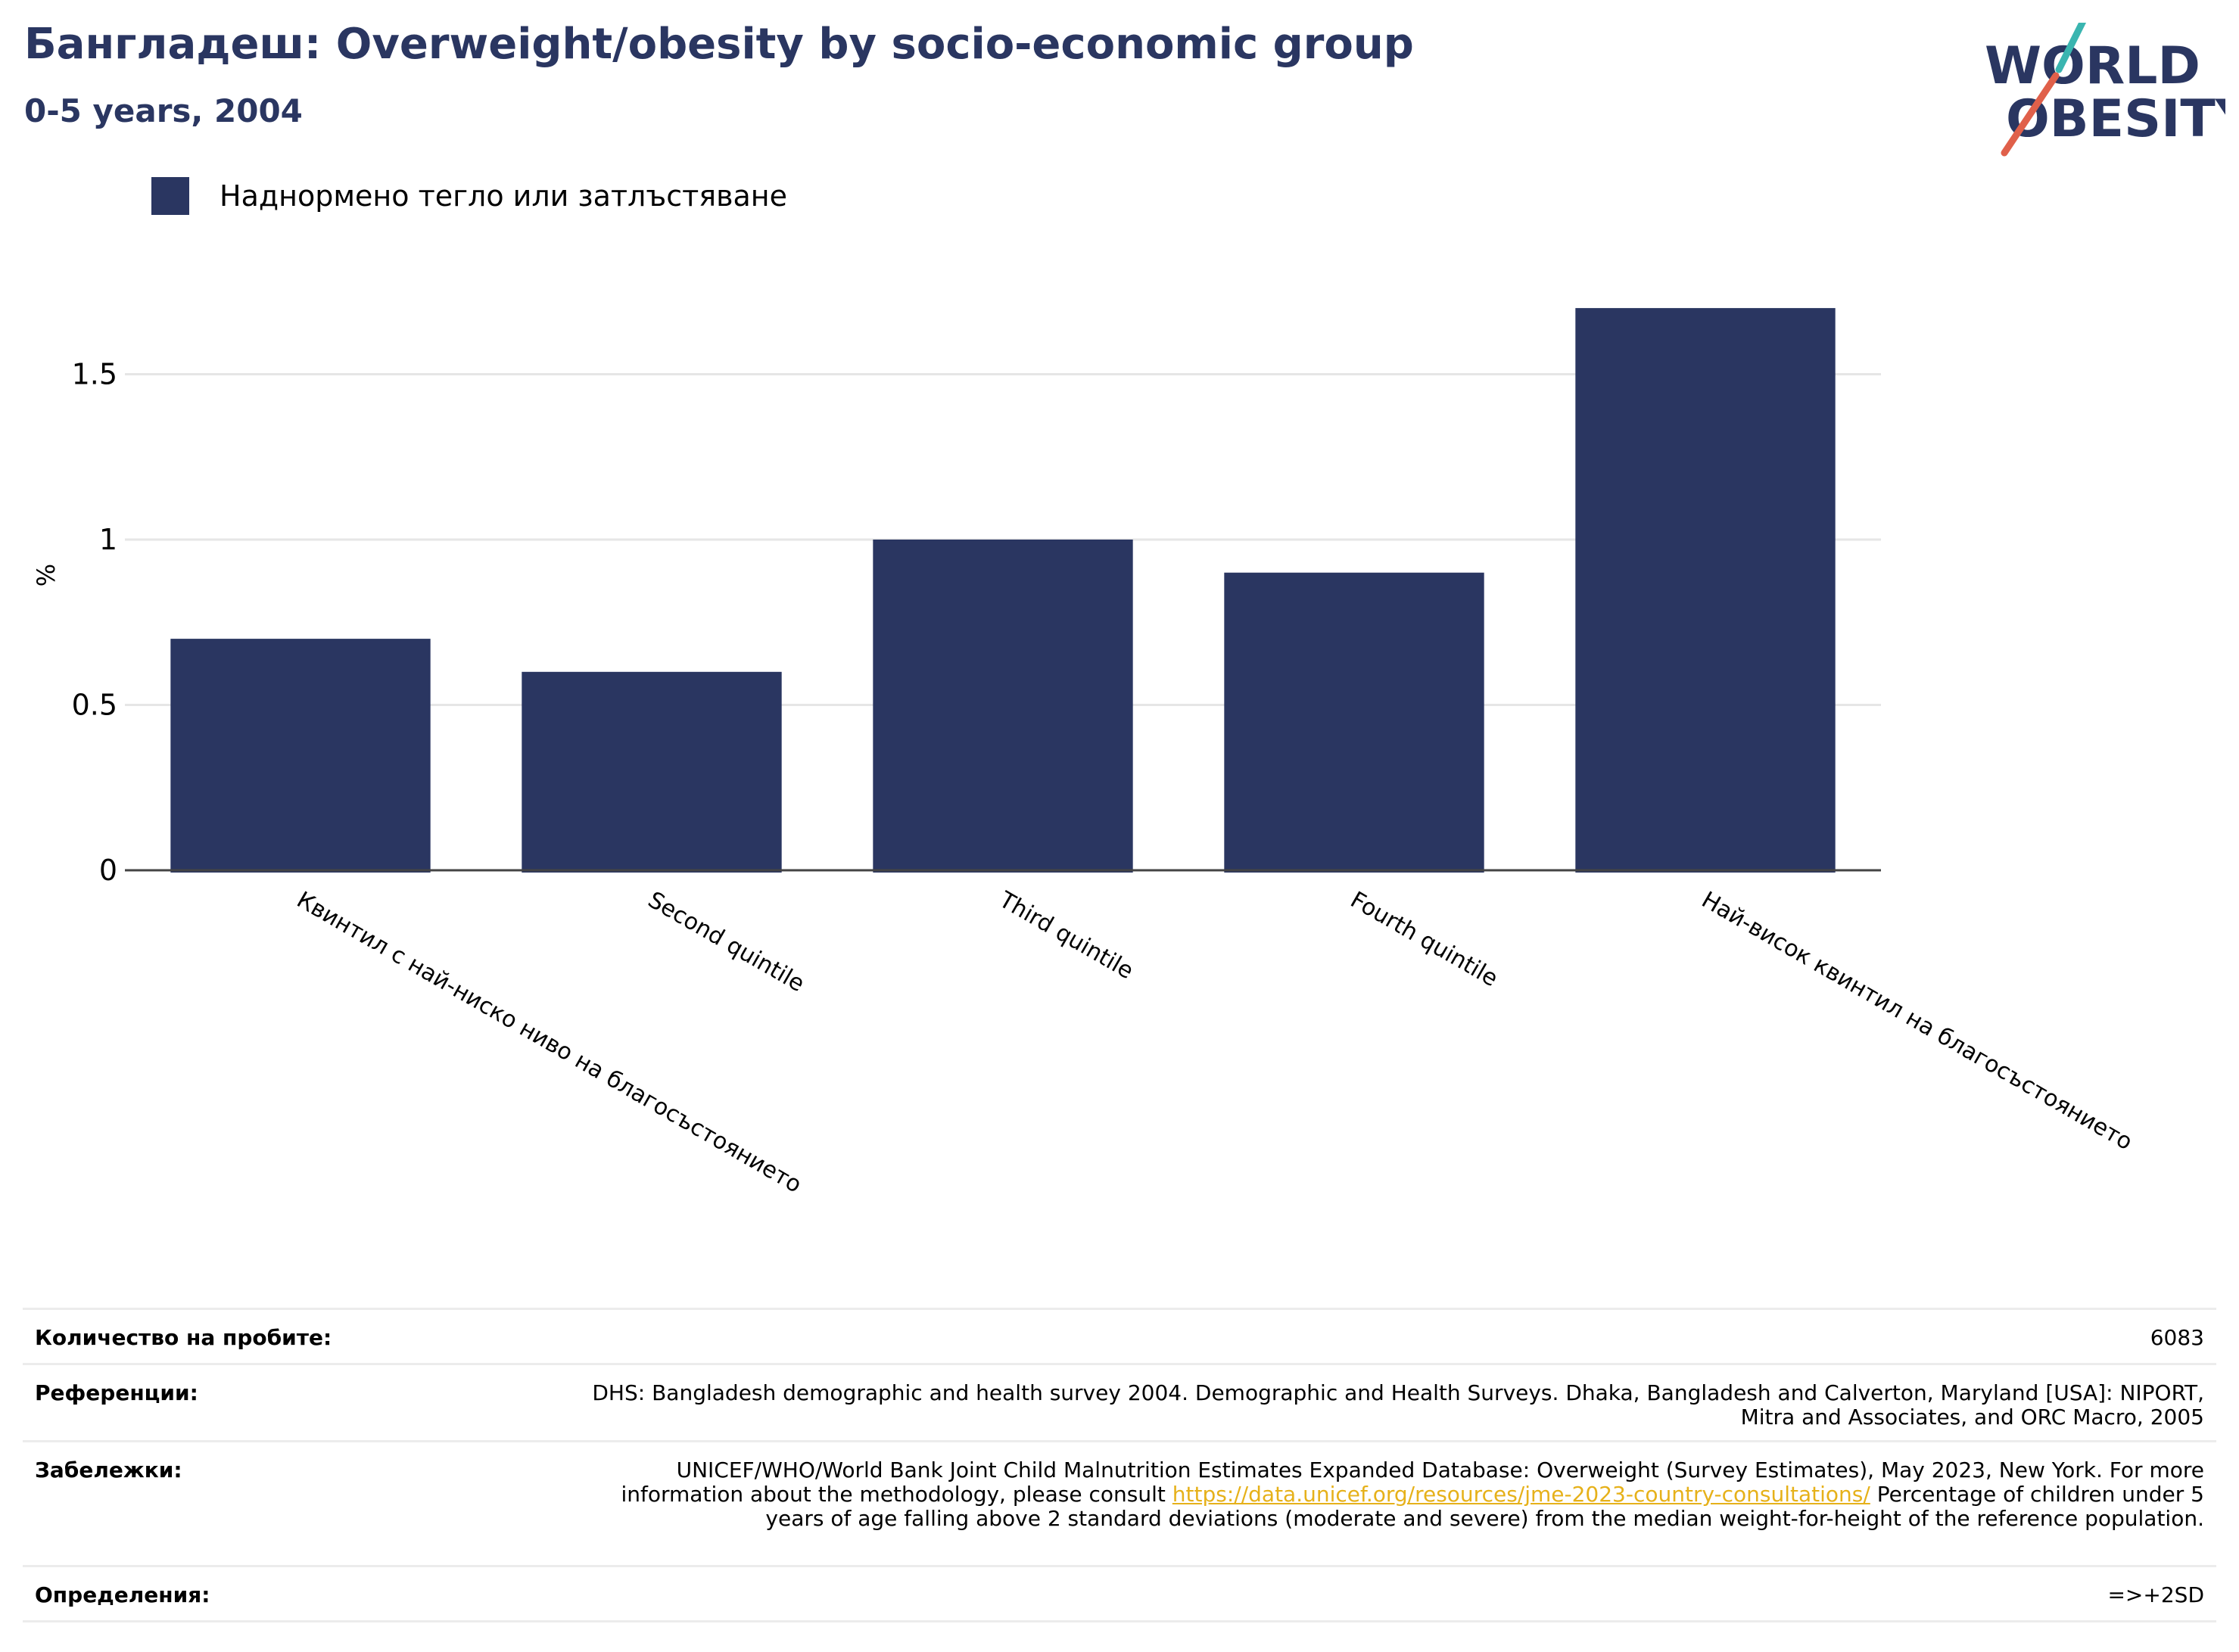  What do you see at coordinates (2093, 66) in the screenshot?
I see `logo-text-world: WORLD` at bounding box center [2093, 66].